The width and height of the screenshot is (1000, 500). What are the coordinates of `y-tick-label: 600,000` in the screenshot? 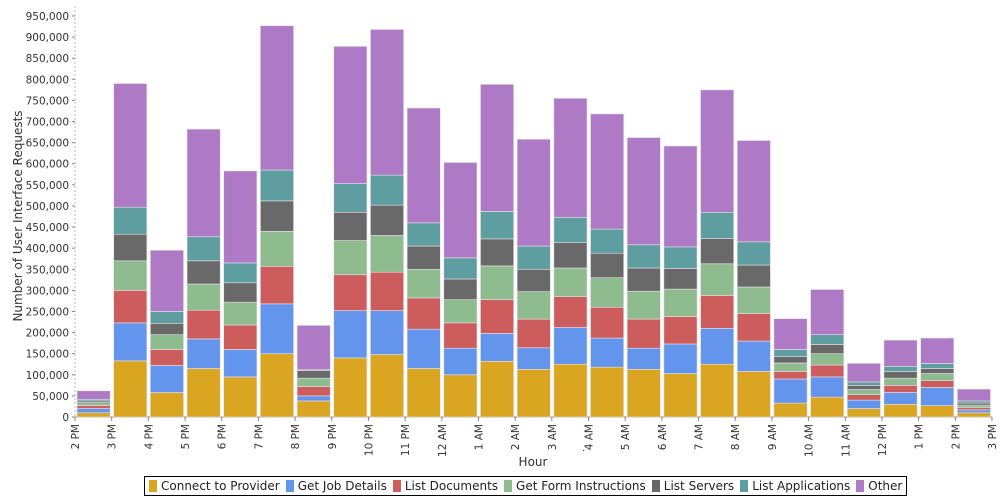 It's located at (47, 165).